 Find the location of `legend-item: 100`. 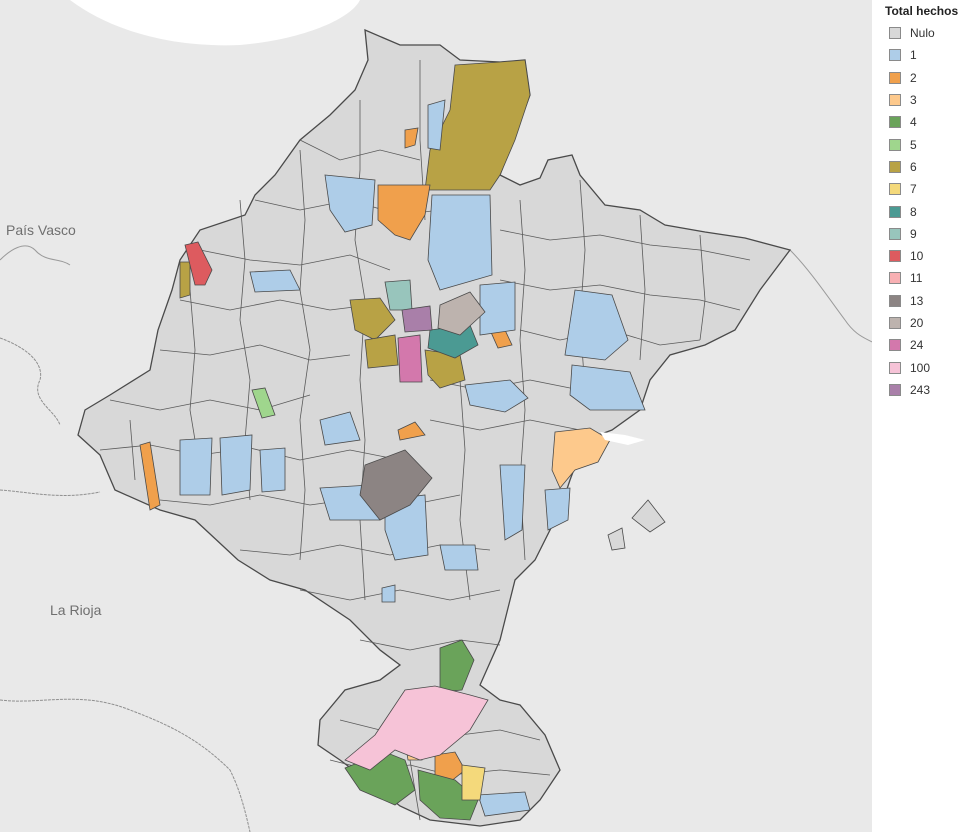

legend-item: 100 is located at coordinates (929, 367).